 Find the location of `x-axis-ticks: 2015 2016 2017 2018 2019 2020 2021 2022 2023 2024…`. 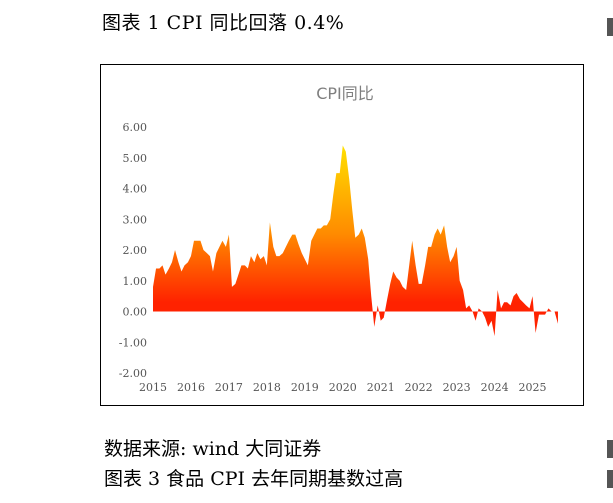

x-axis-ticks: 2015 2016 2017 2018 2019 2020 2021 2022 2023 2024… is located at coordinates (343, 387).